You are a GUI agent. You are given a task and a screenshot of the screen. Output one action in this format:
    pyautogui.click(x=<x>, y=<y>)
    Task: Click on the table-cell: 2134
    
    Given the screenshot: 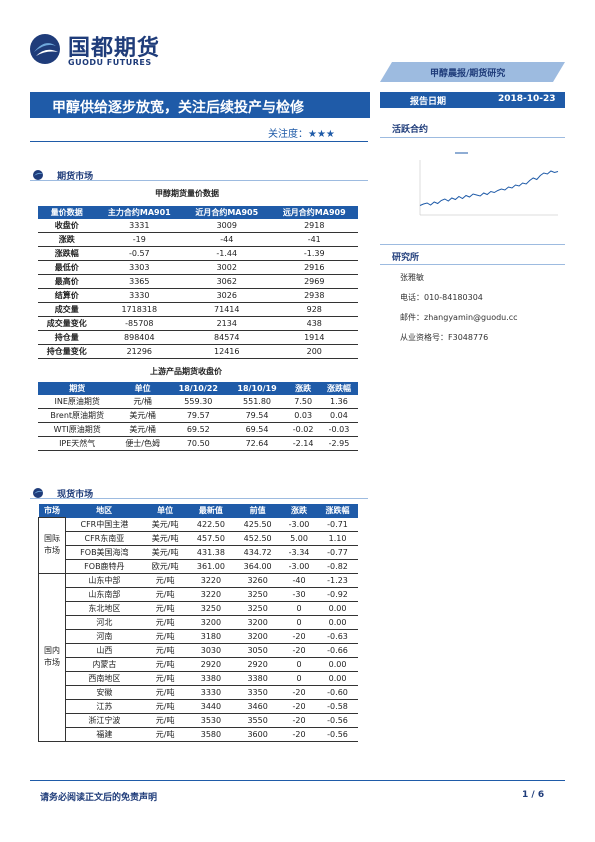 What is the action you would take?
    pyautogui.click(x=227, y=323)
    